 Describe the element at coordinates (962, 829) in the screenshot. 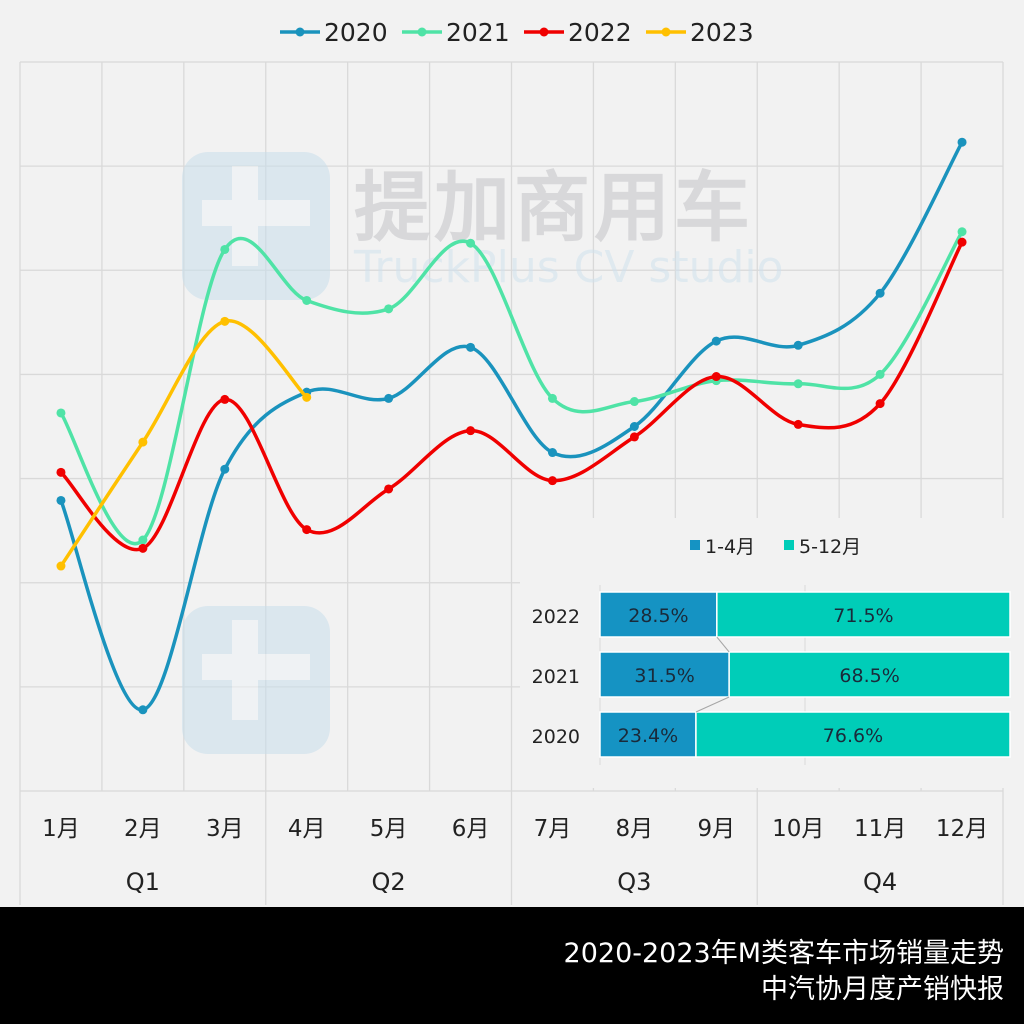

I see `x-tick-label: 12月` at that location.